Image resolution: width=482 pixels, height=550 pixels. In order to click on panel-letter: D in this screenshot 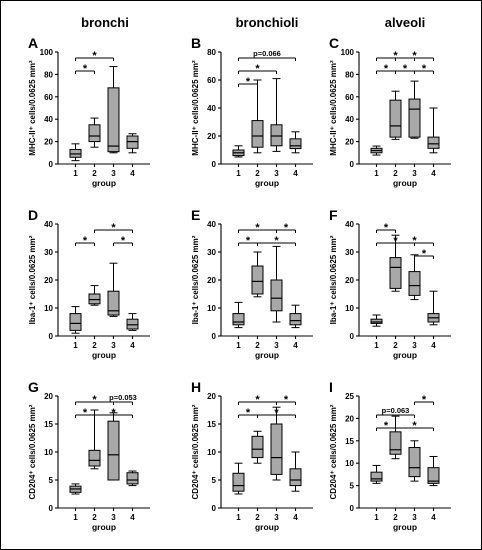, I will do `click(33, 215)`.